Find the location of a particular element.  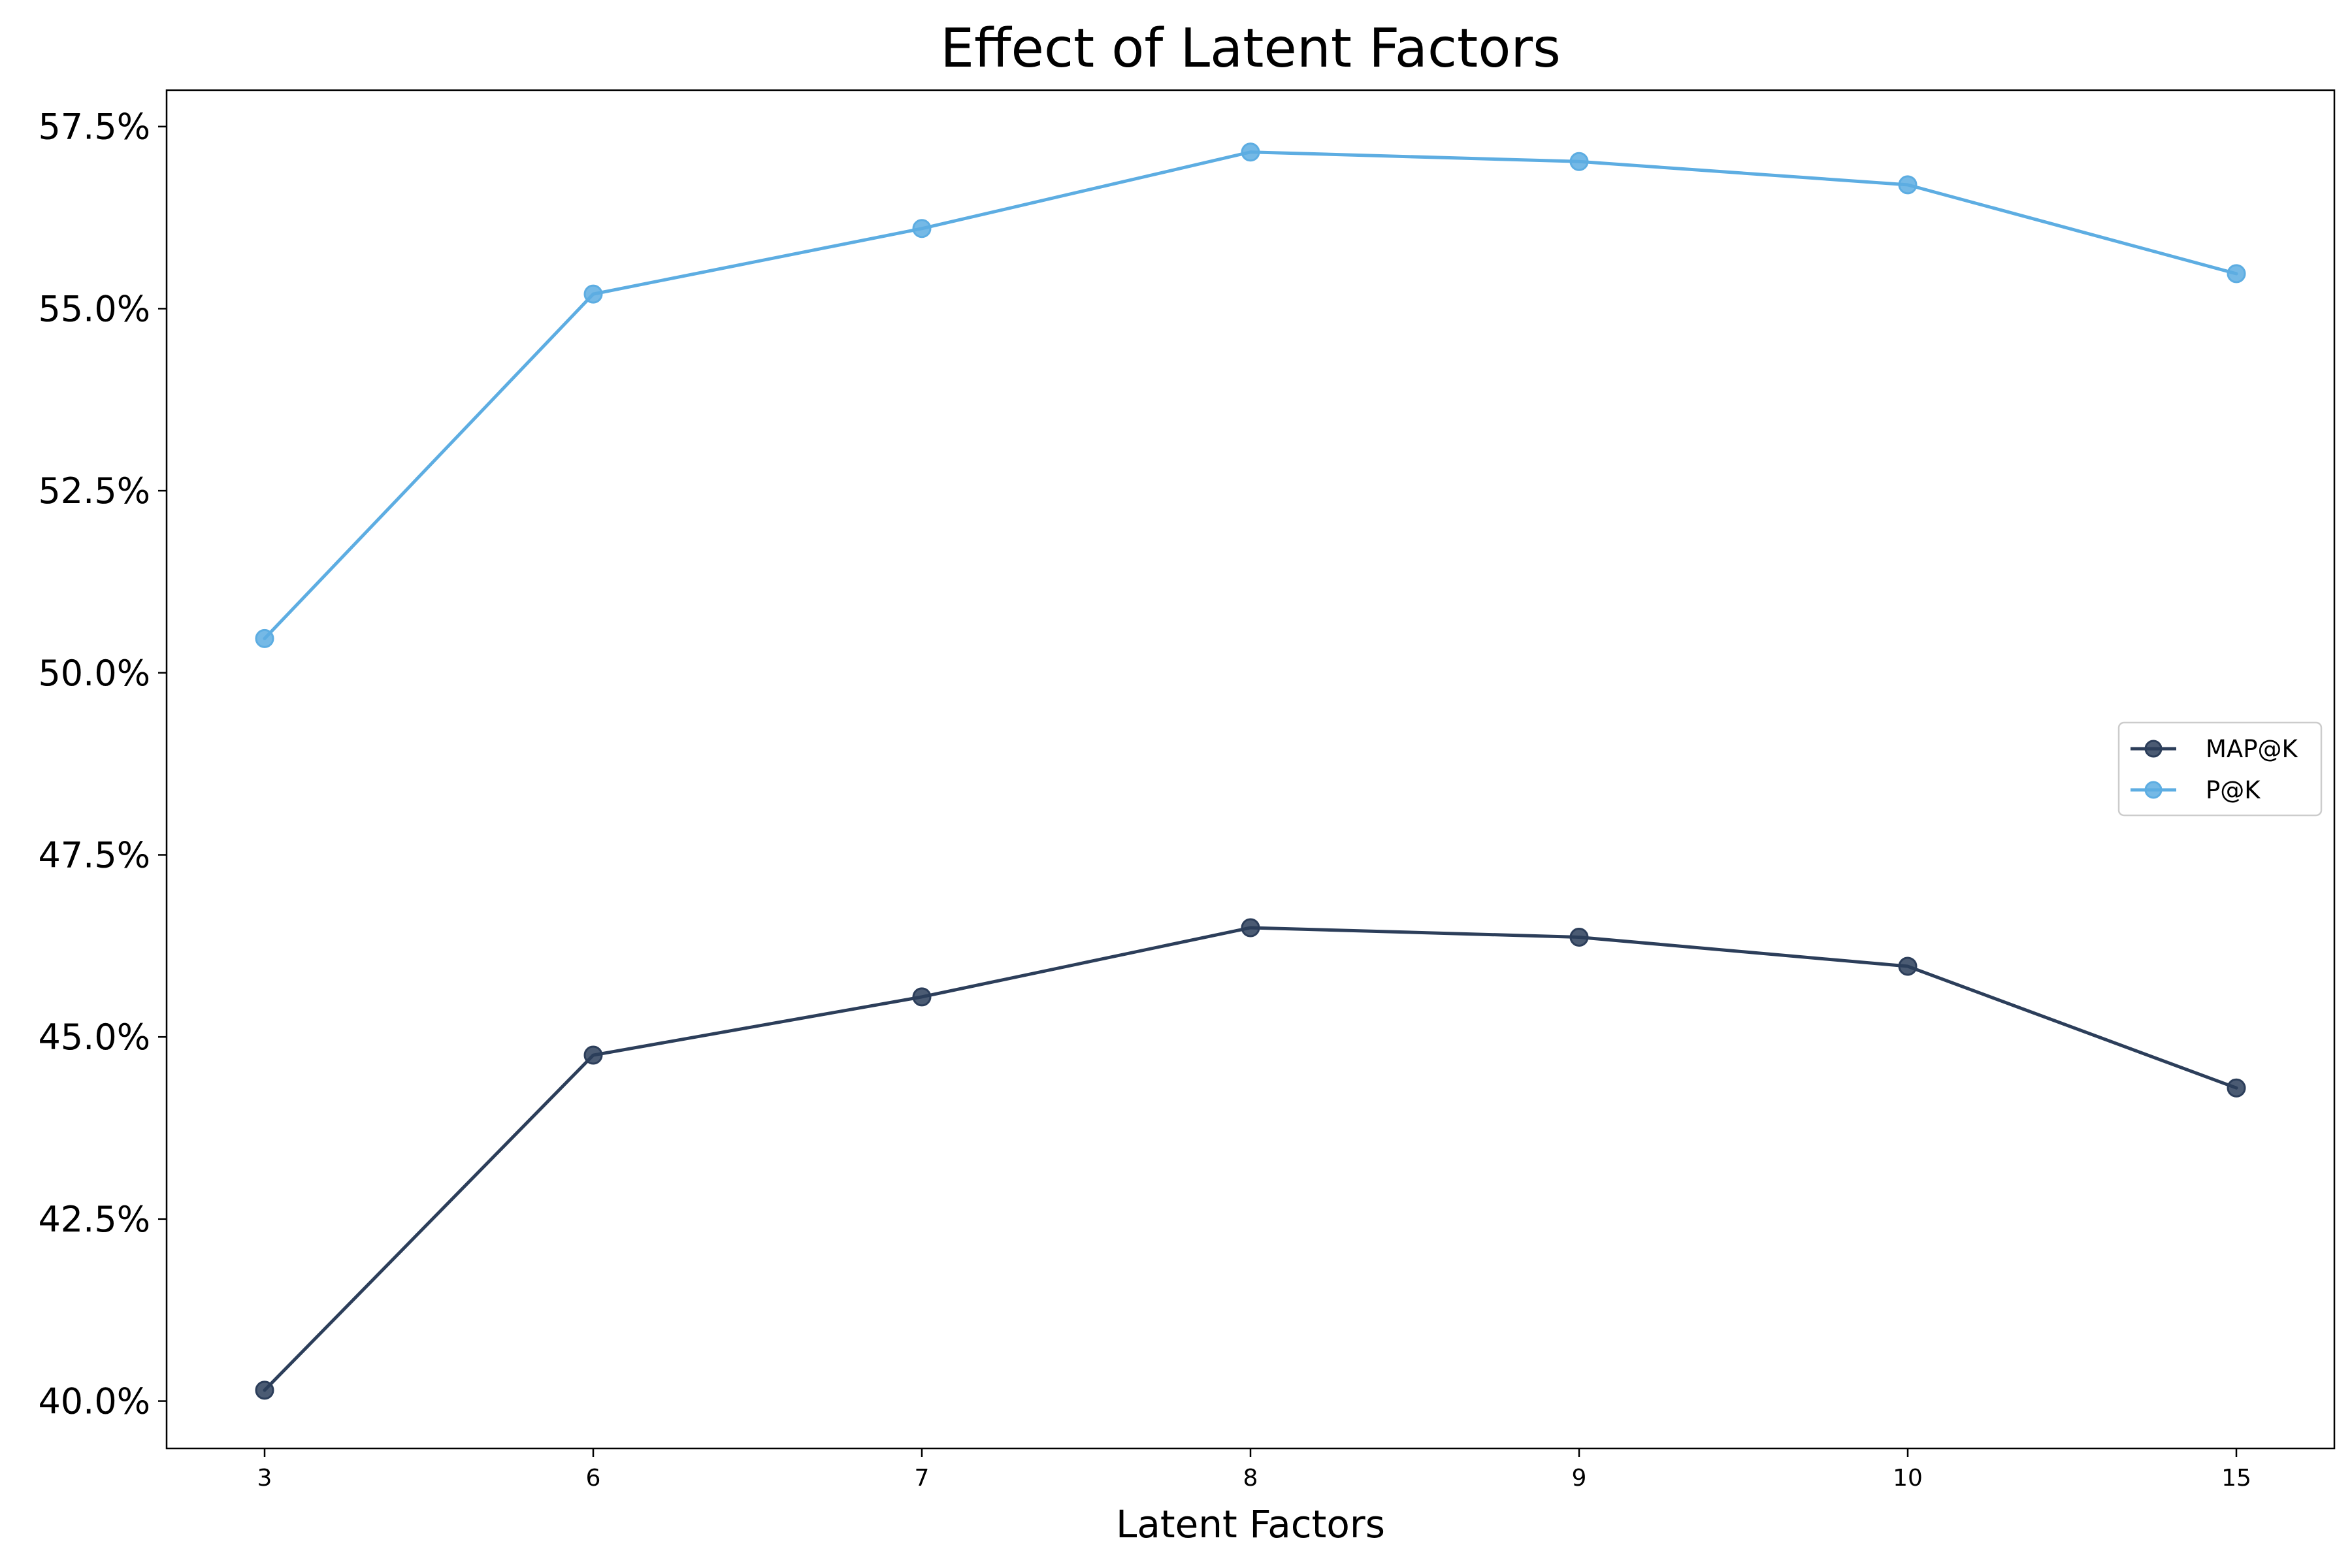

legend-box is located at coordinates (2220, 769).